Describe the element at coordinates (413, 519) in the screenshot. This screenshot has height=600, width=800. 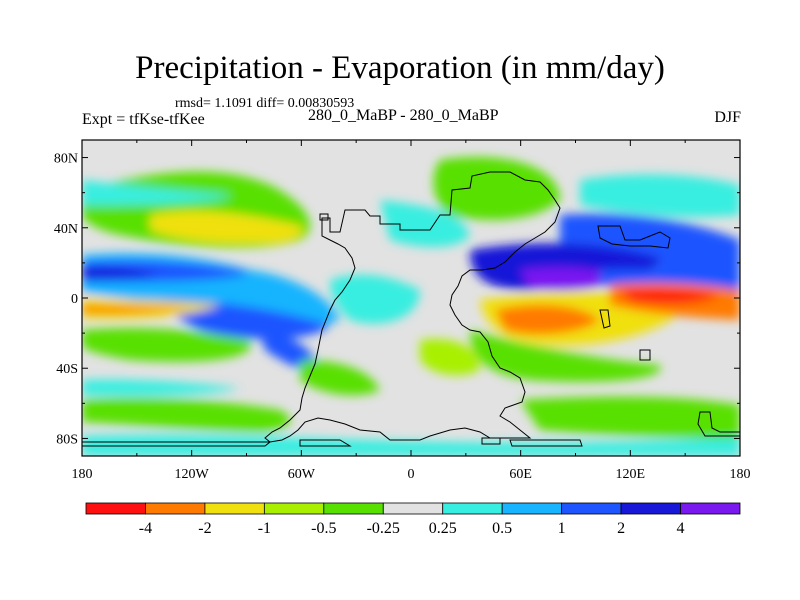
I see `colorbar: -4 -2 -1 -0.5 -0.25 0.25 0.5 1 2 4` at that location.